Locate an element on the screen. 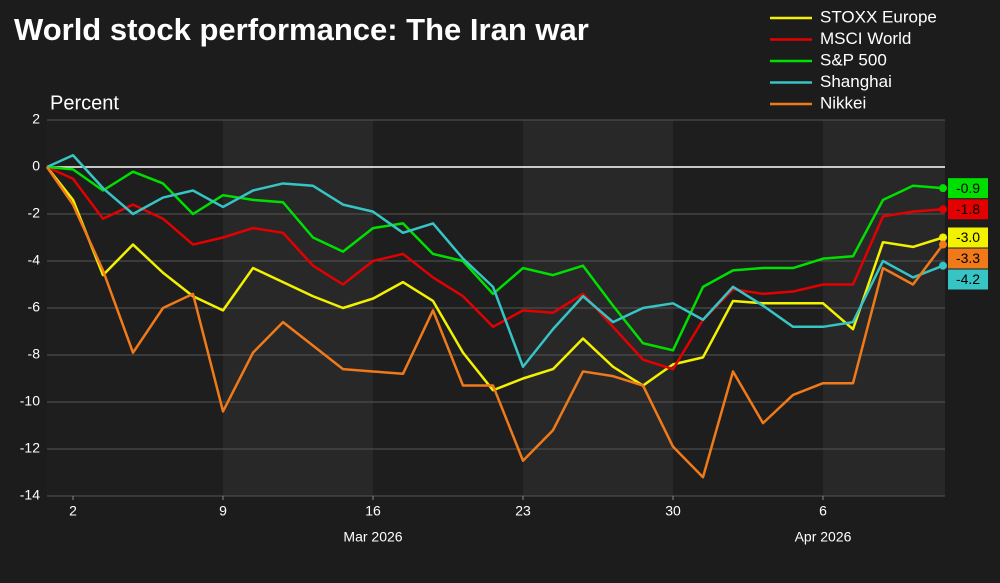  legend-label: MSCI World is located at coordinates (865, 38).